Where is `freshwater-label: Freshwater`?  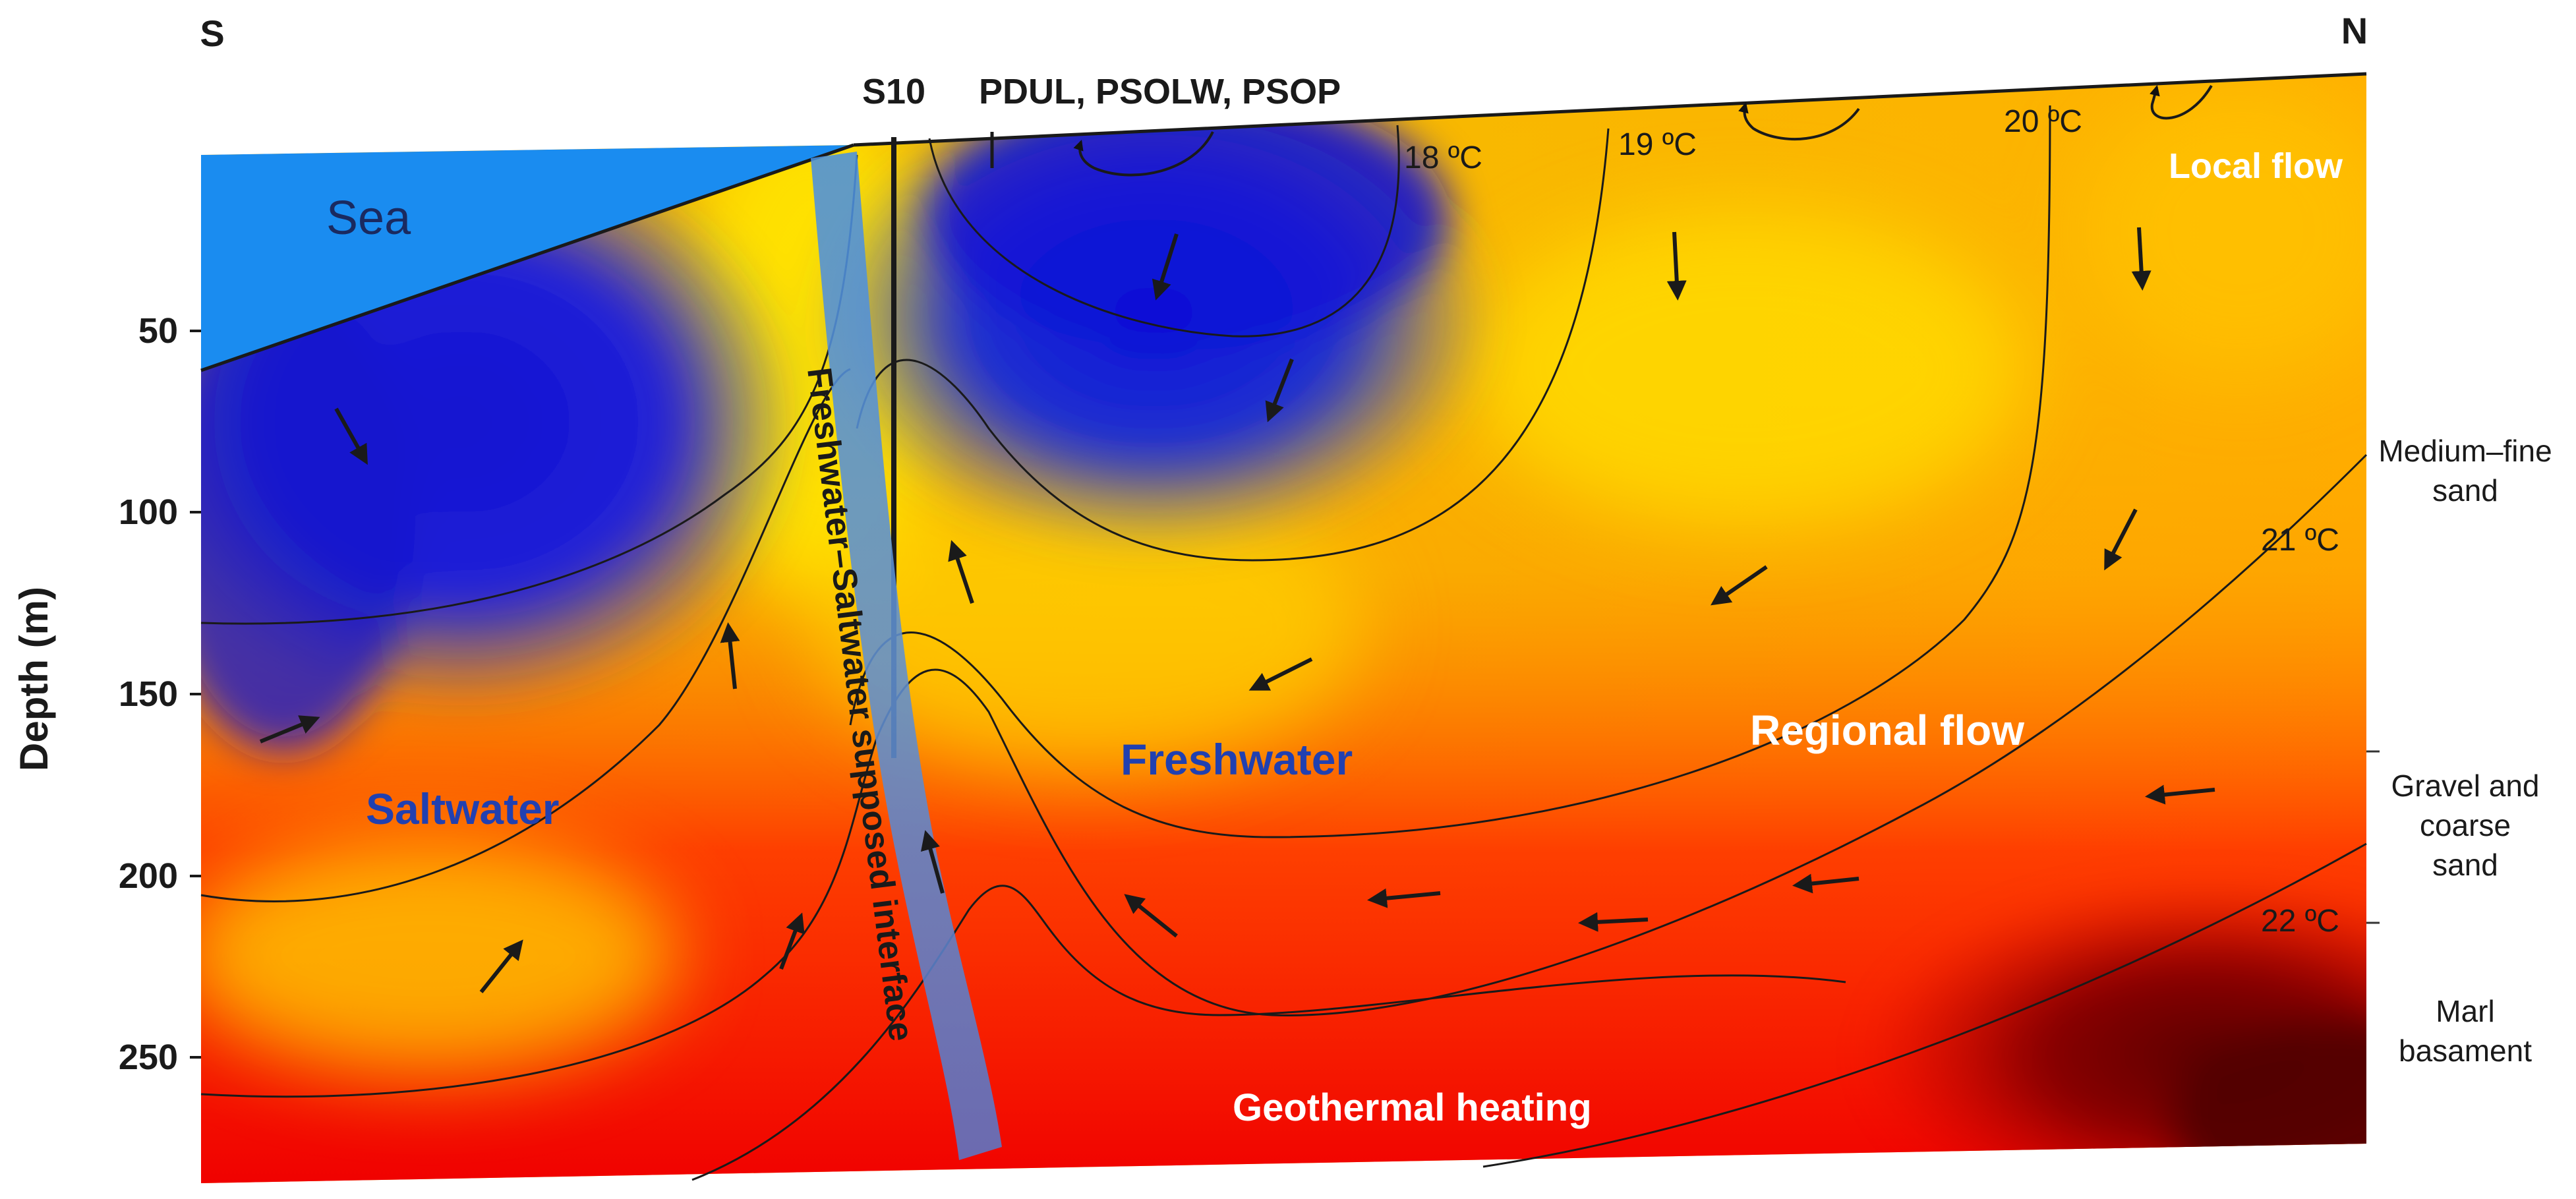 freshwater-label: Freshwater is located at coordinates (1237, 759).